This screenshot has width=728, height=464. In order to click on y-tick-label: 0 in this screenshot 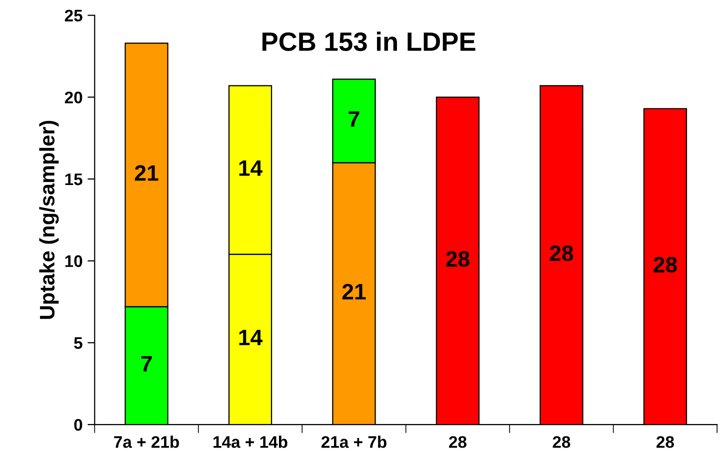, I will do `click(78, 424)`.